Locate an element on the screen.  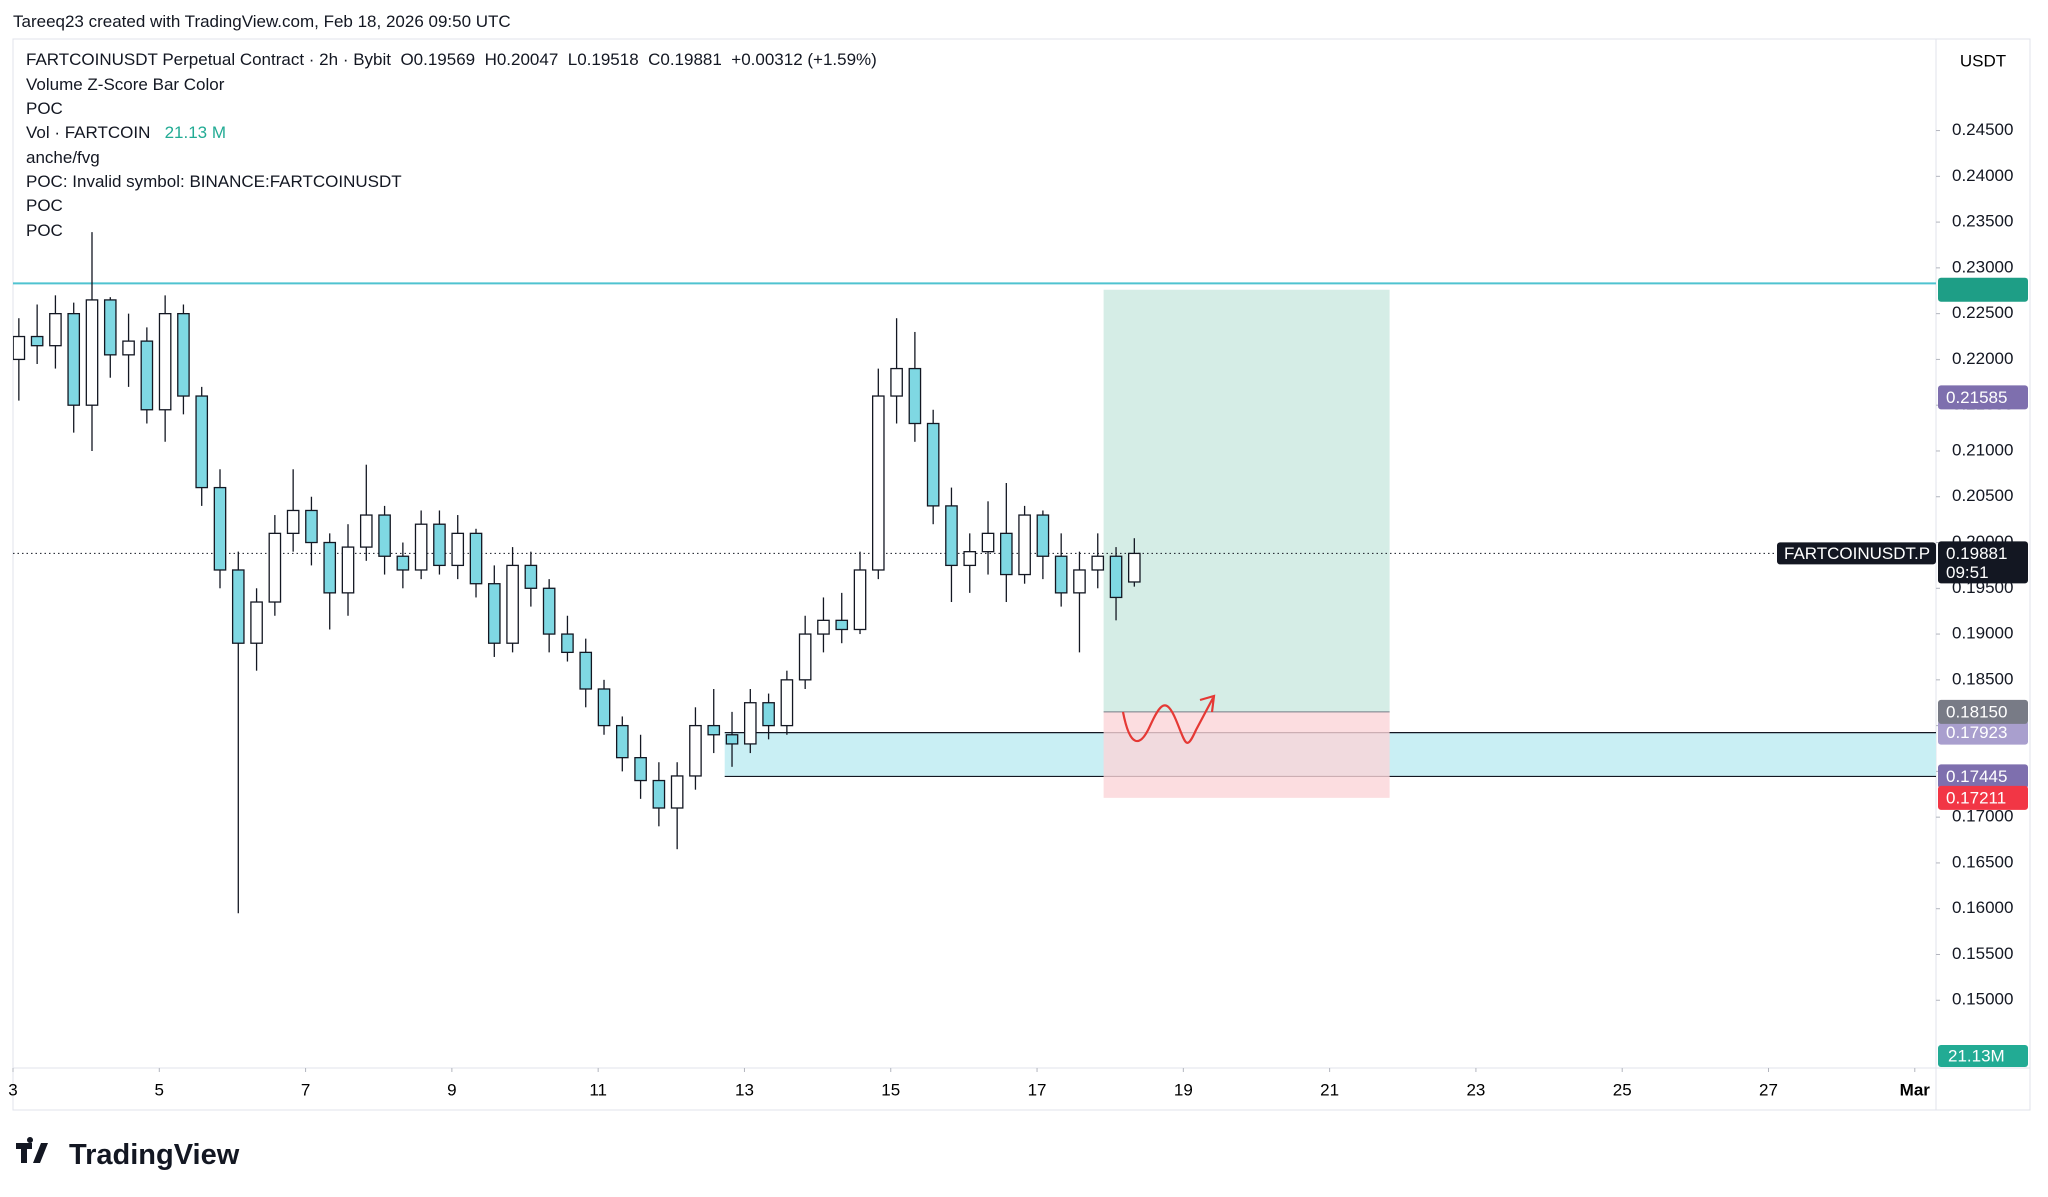
x-tick-label: Mar is located at coordinates (1915, 1089).